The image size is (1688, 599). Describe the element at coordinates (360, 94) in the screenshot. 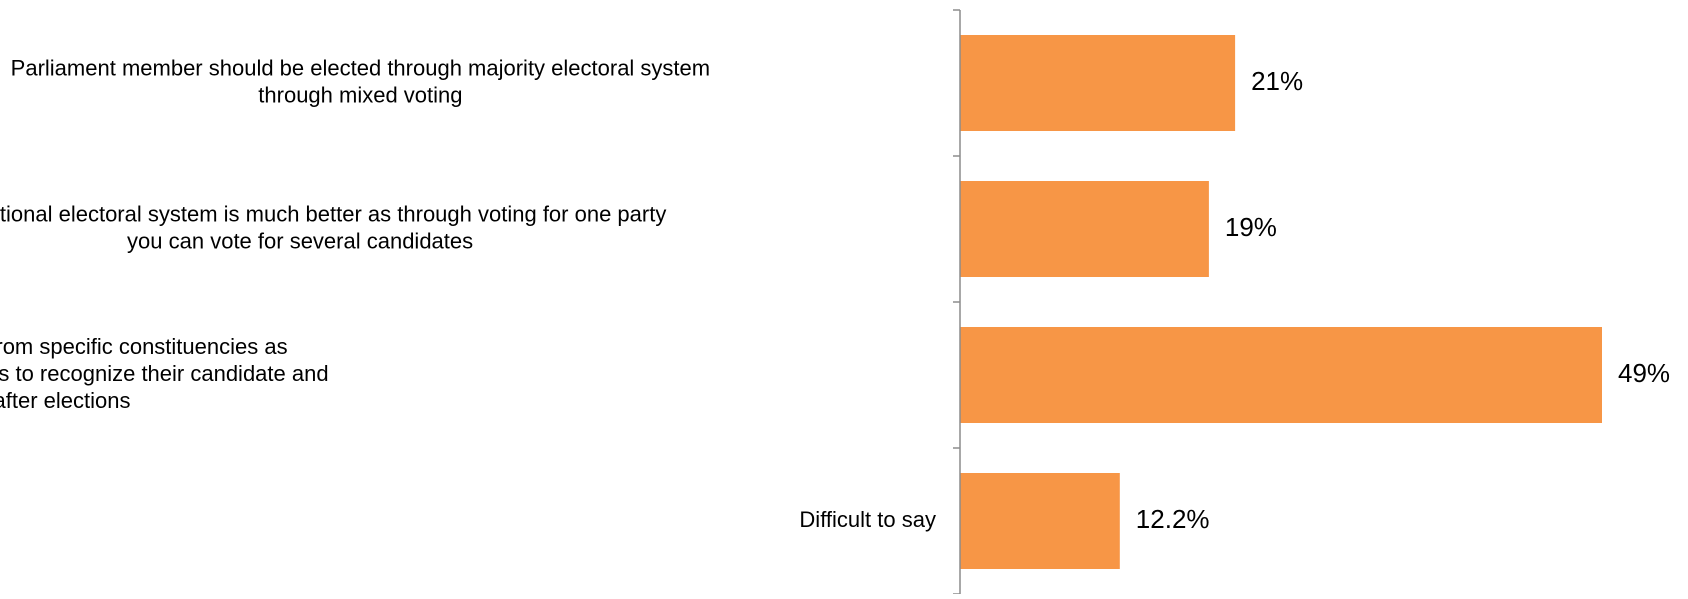

I see `category-label-line: through mixed voting` at that location.